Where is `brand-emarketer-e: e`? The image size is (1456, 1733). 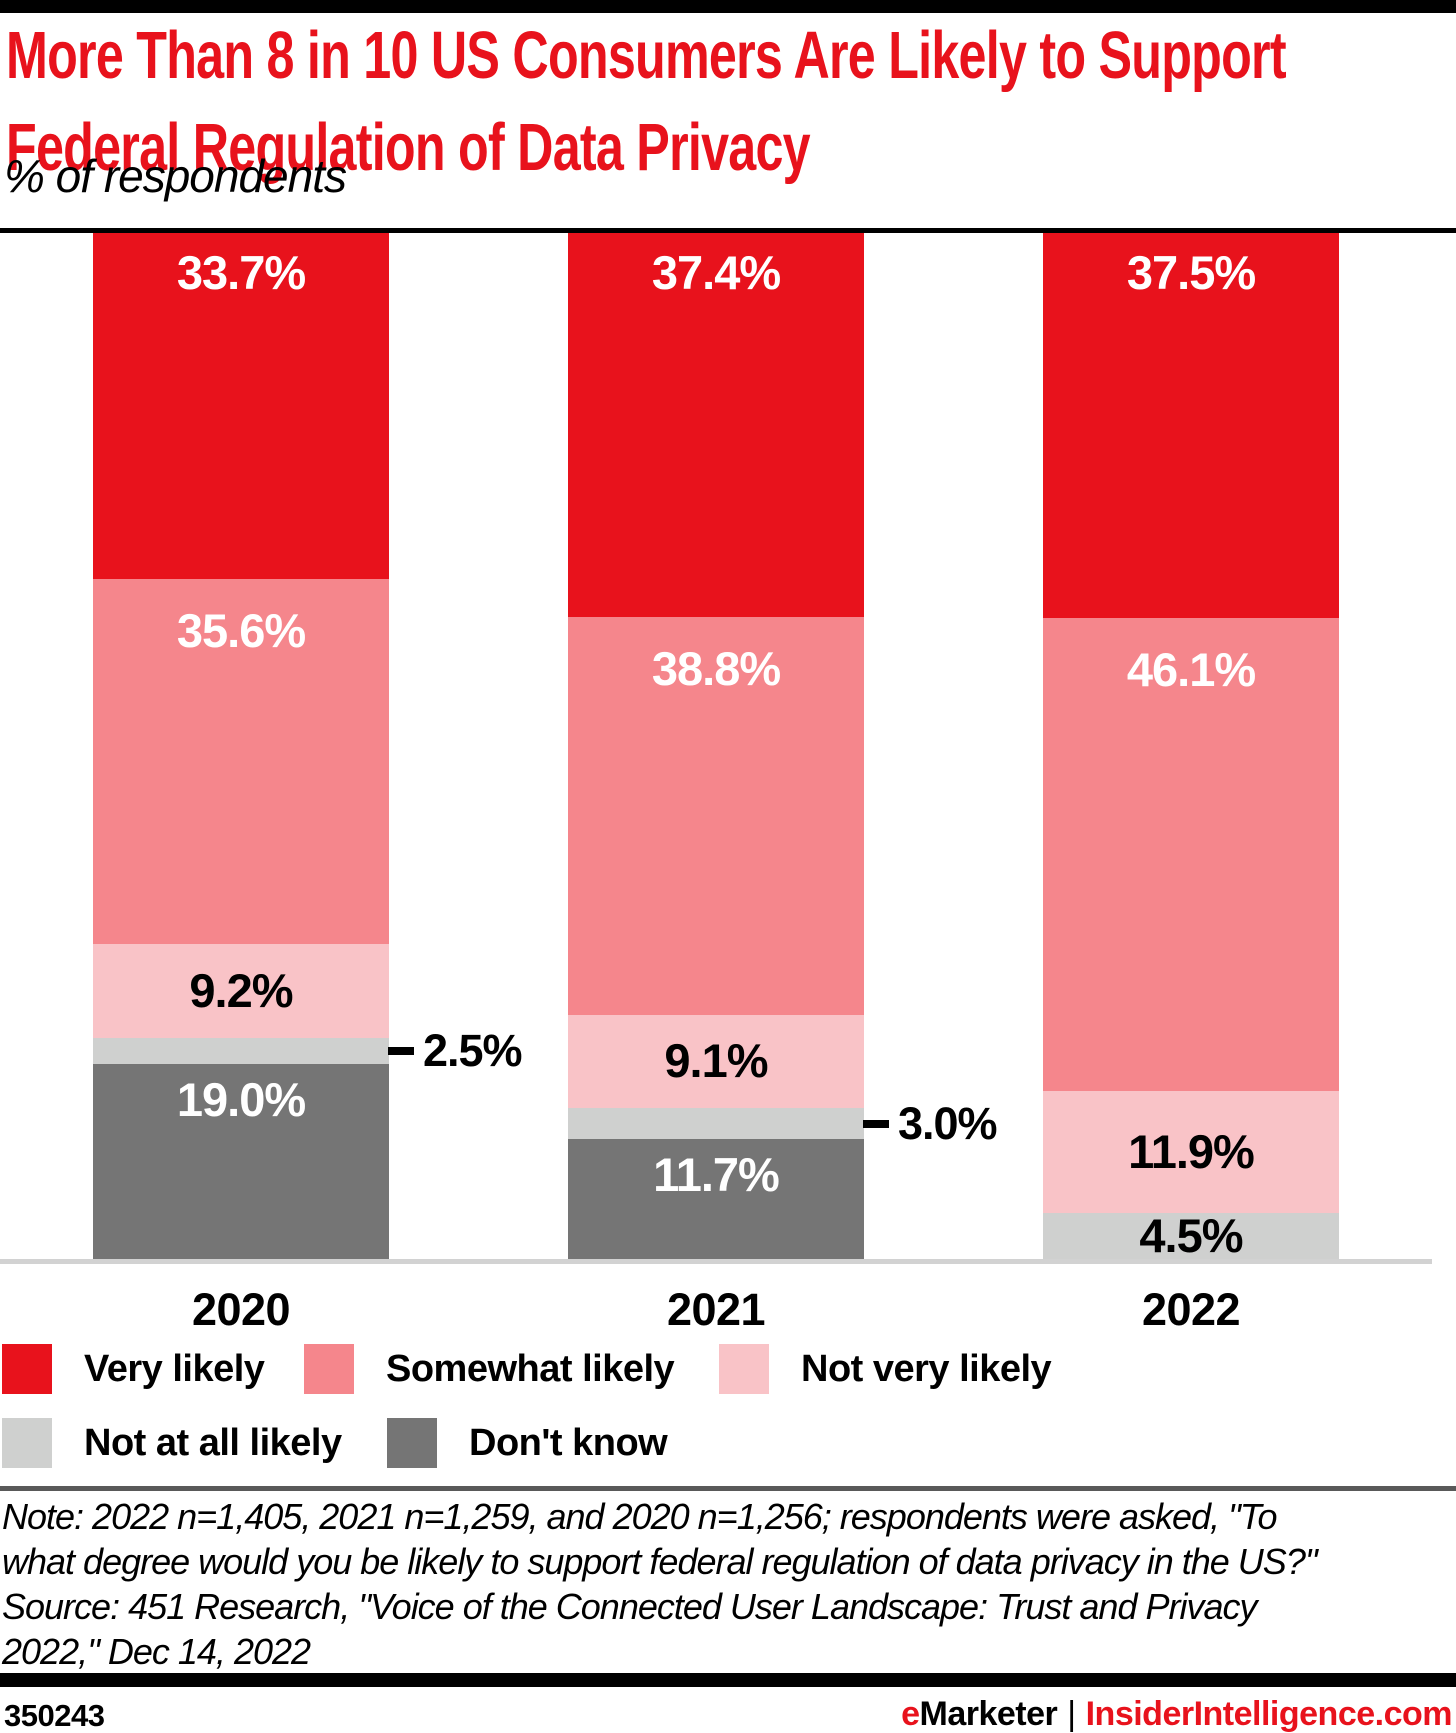 brand-emarketer-e: e is located at coordinates (910, 1714).